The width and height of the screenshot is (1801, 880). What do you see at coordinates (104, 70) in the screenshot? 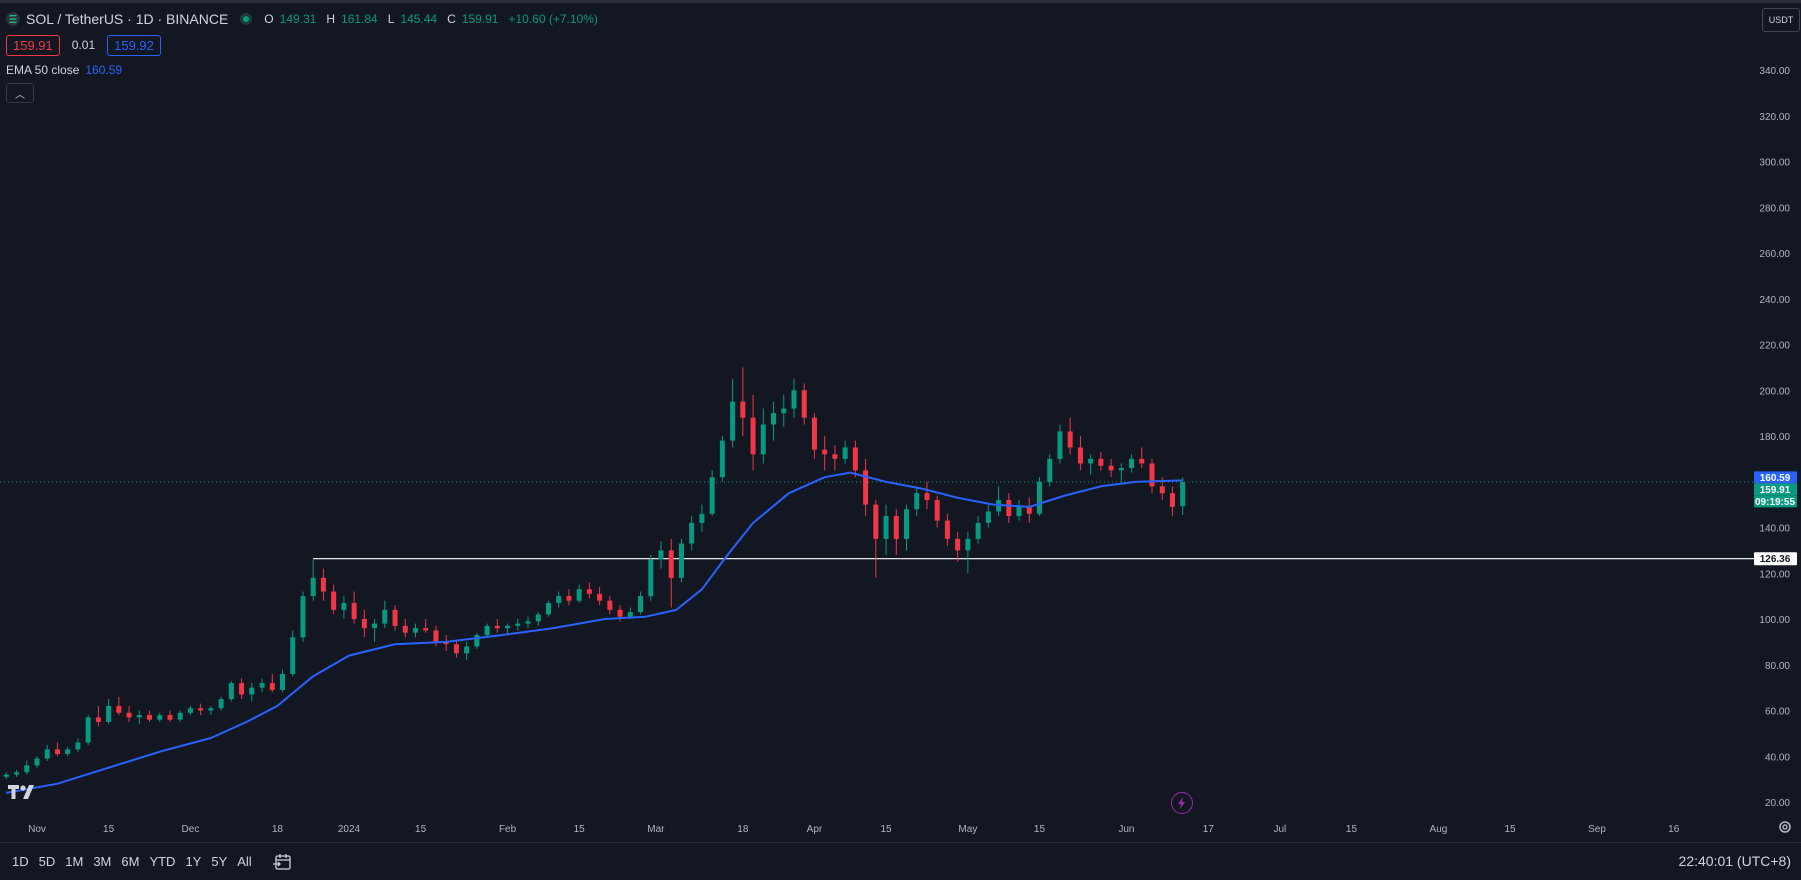
I see `indicator-value: 160.59` at bounding box center [104, 70].